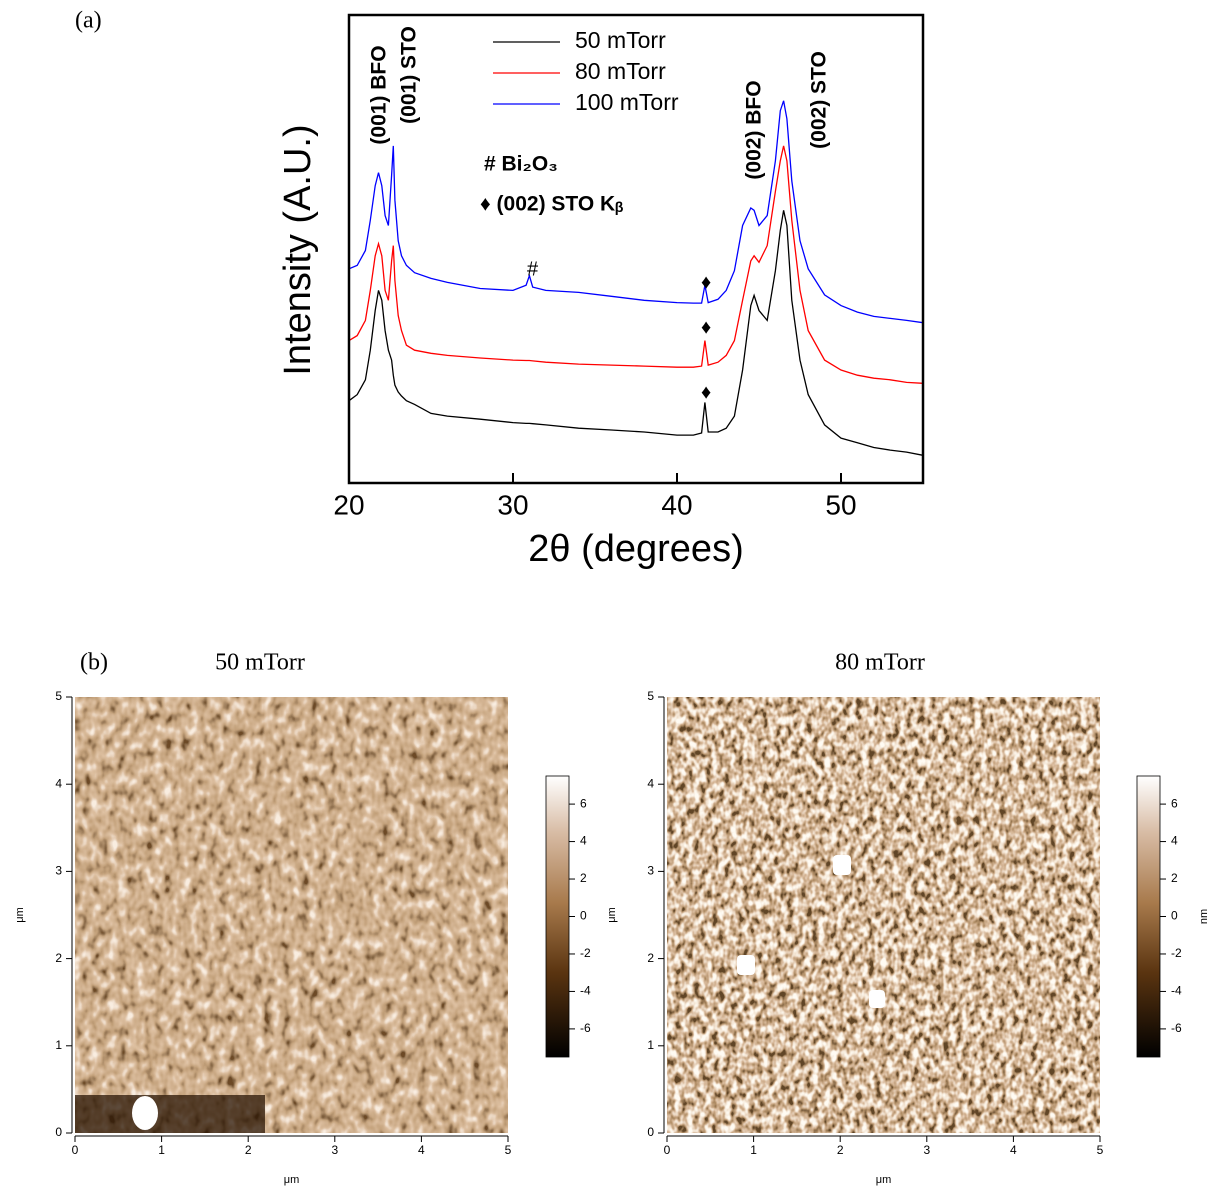  Describe the element at coordinates (840, 504) in the screenshot. I see `x-tick-label: 50` at that location.